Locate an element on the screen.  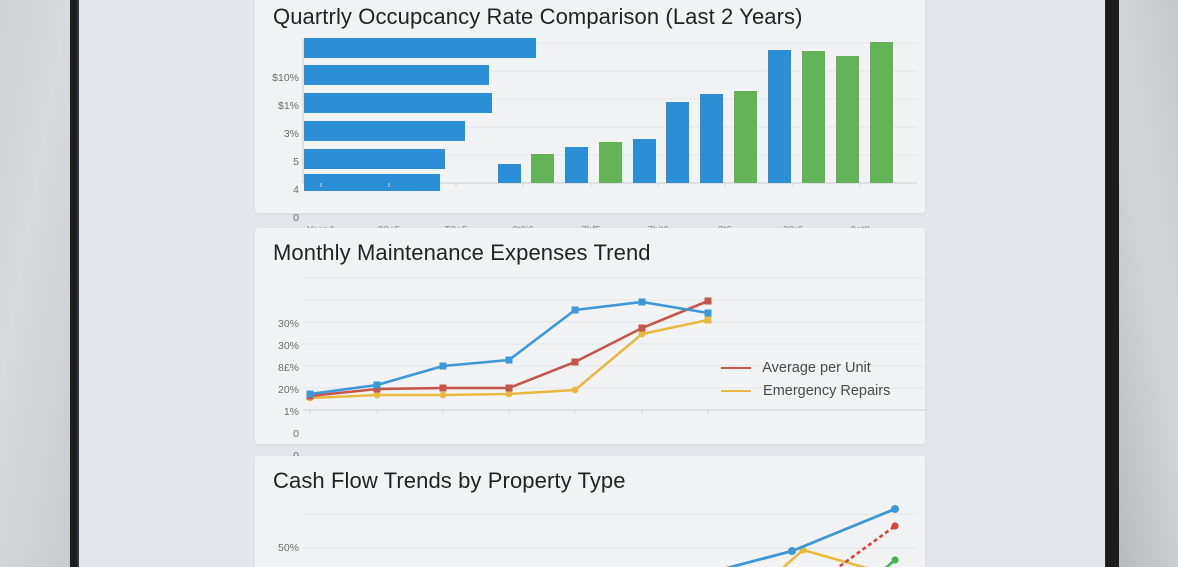
chart-plot-cashflow: 50% 50% is located at coordinates (590, 532).